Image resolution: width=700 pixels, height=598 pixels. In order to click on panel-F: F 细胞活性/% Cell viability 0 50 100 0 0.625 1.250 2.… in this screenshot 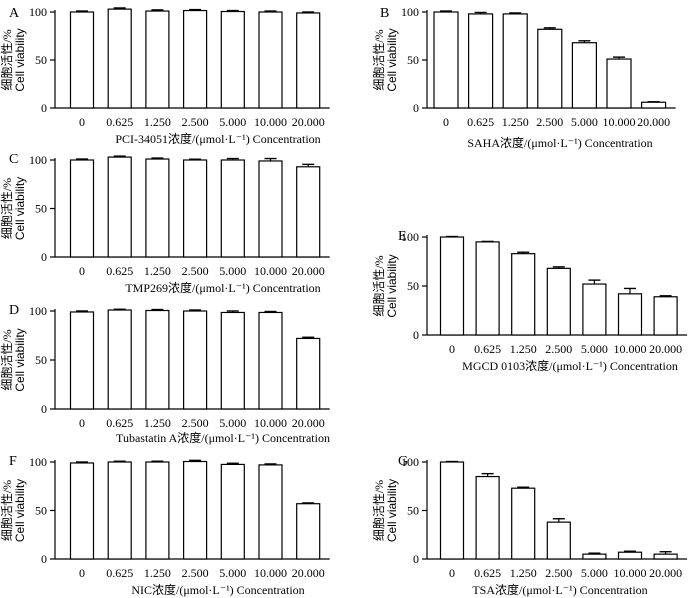, I will do `click(165, 525)`.